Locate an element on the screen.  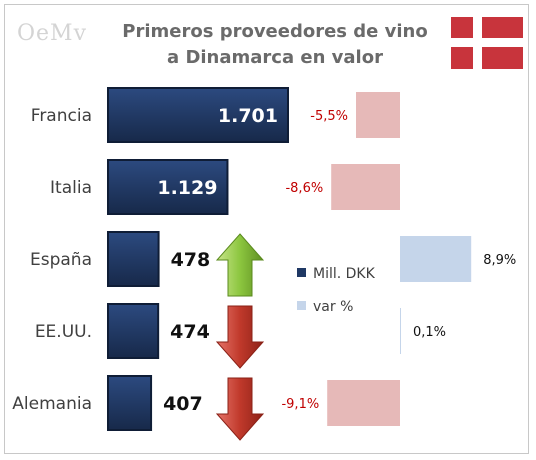
flag-cross-horizontal is located at coordinates (487, 42).